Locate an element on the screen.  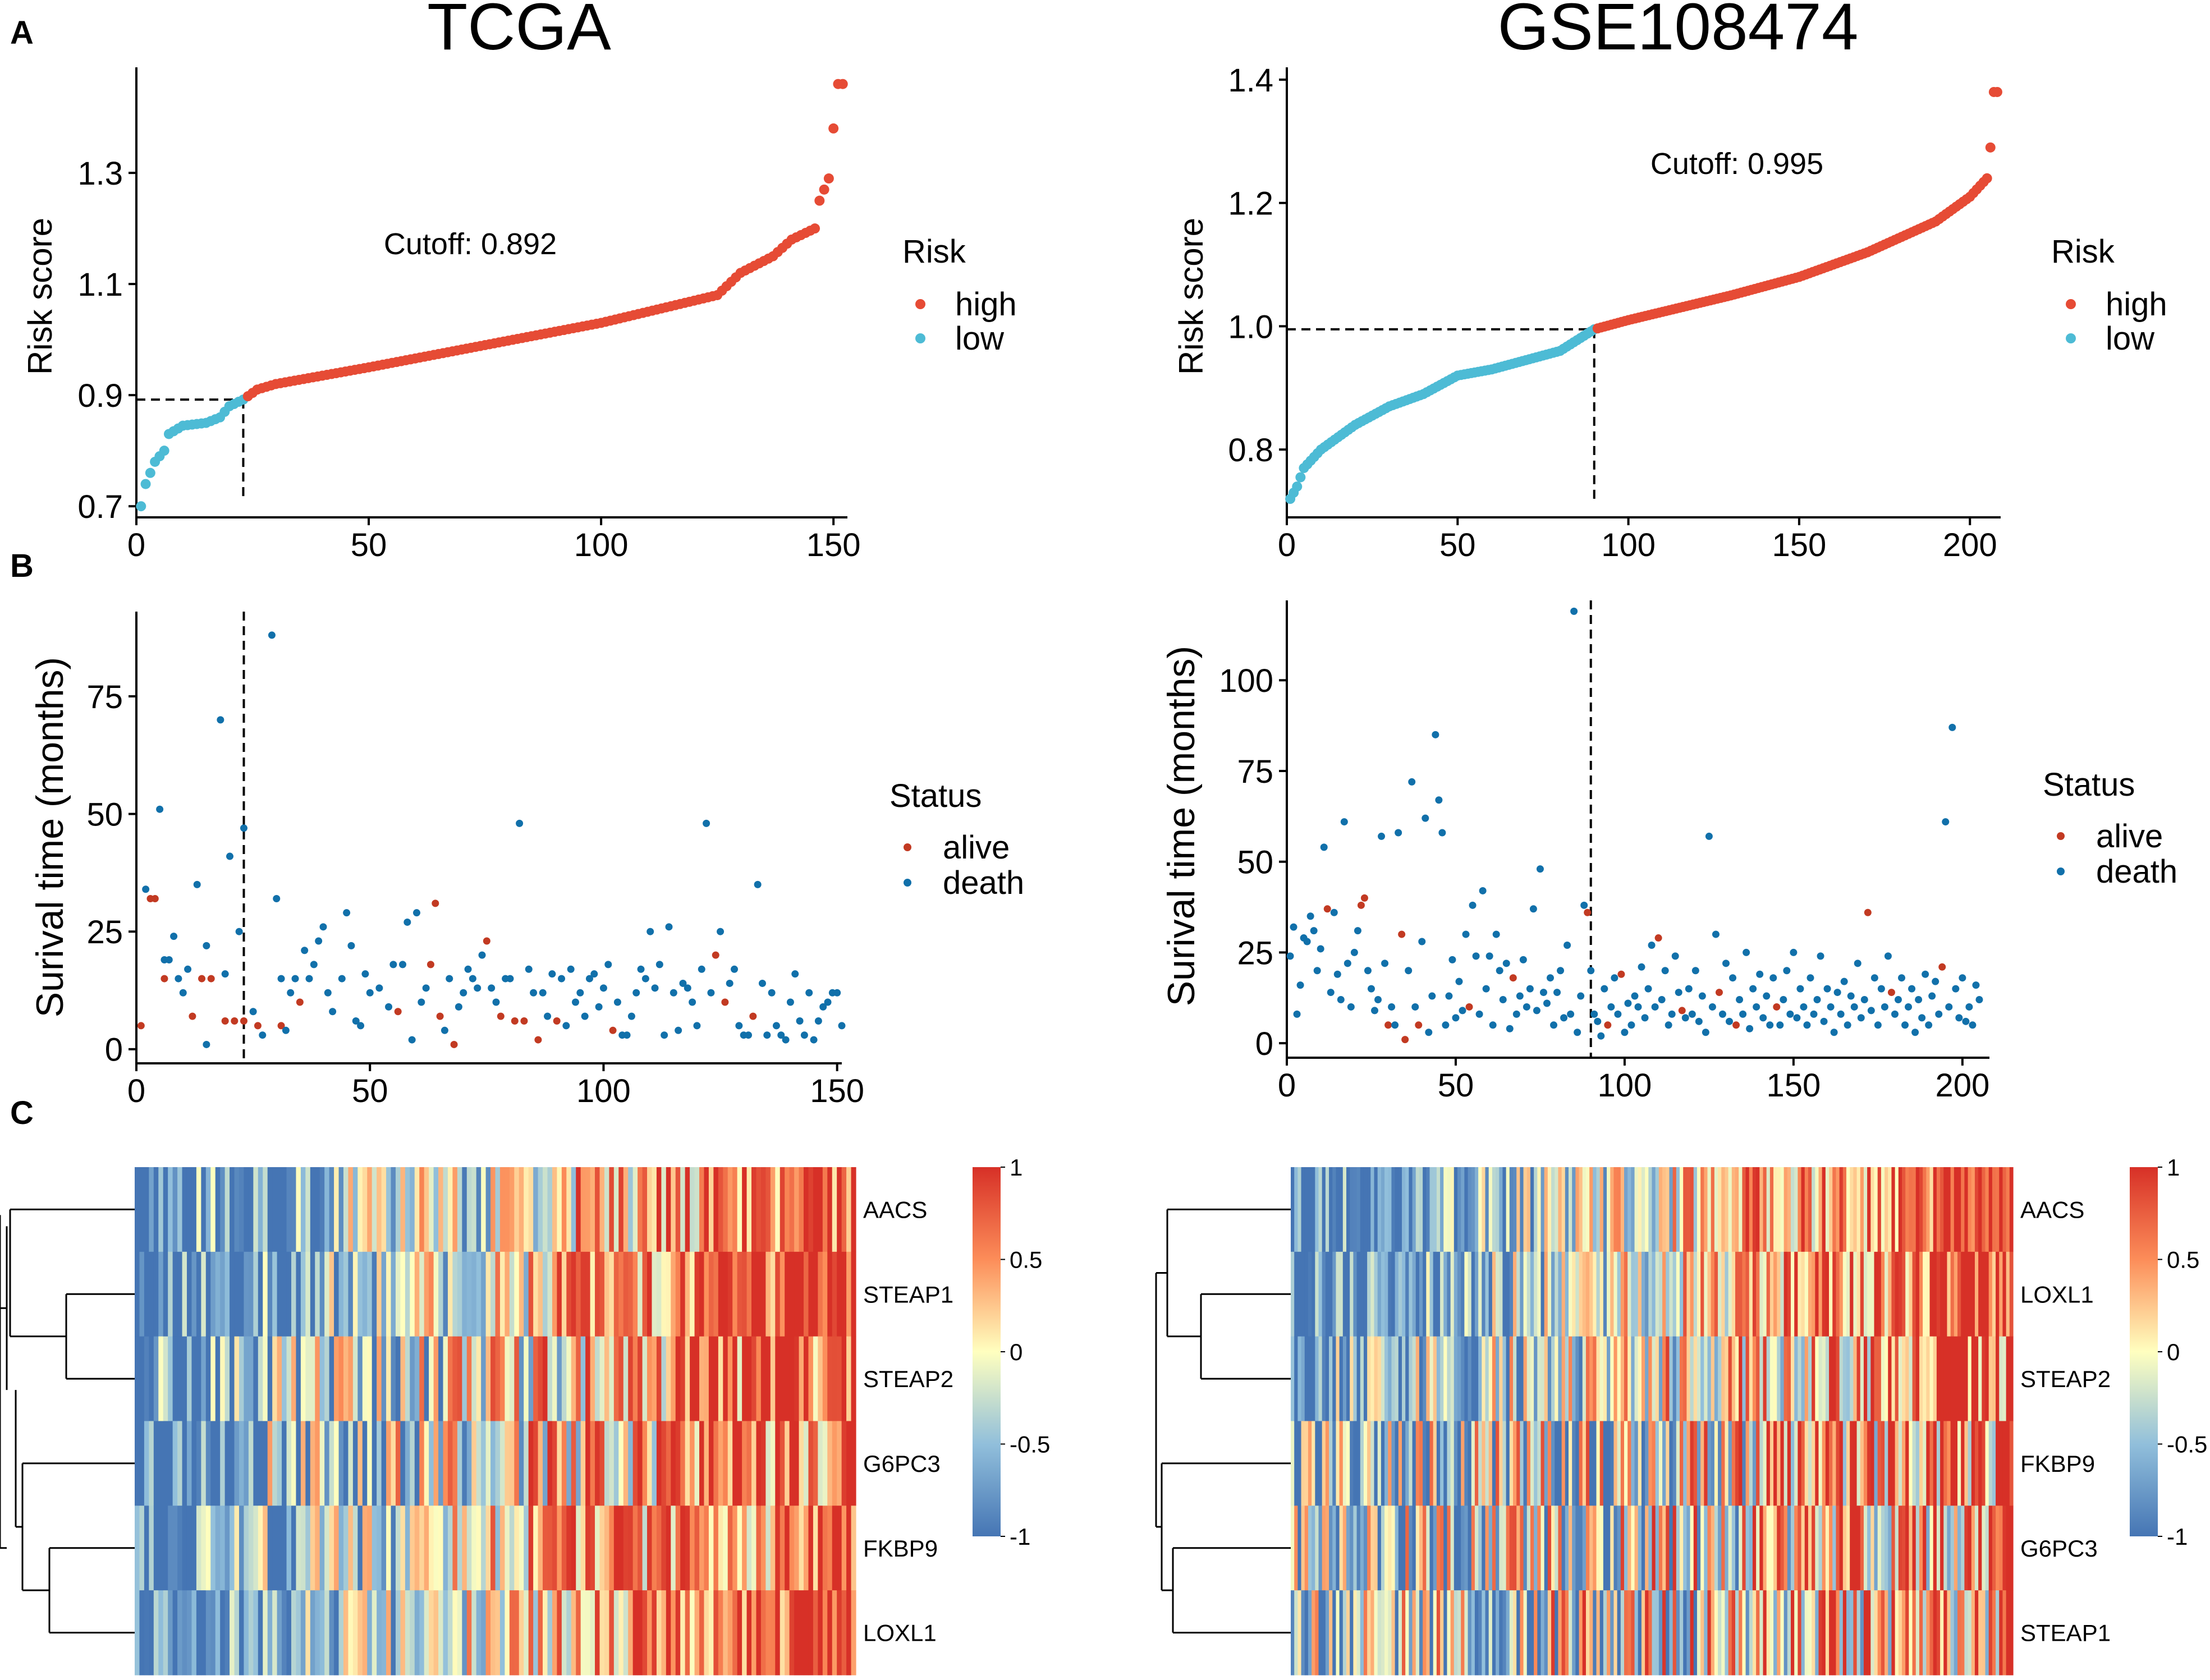
tcga-status-legend-title: Status is located at coordinates (936, 796).